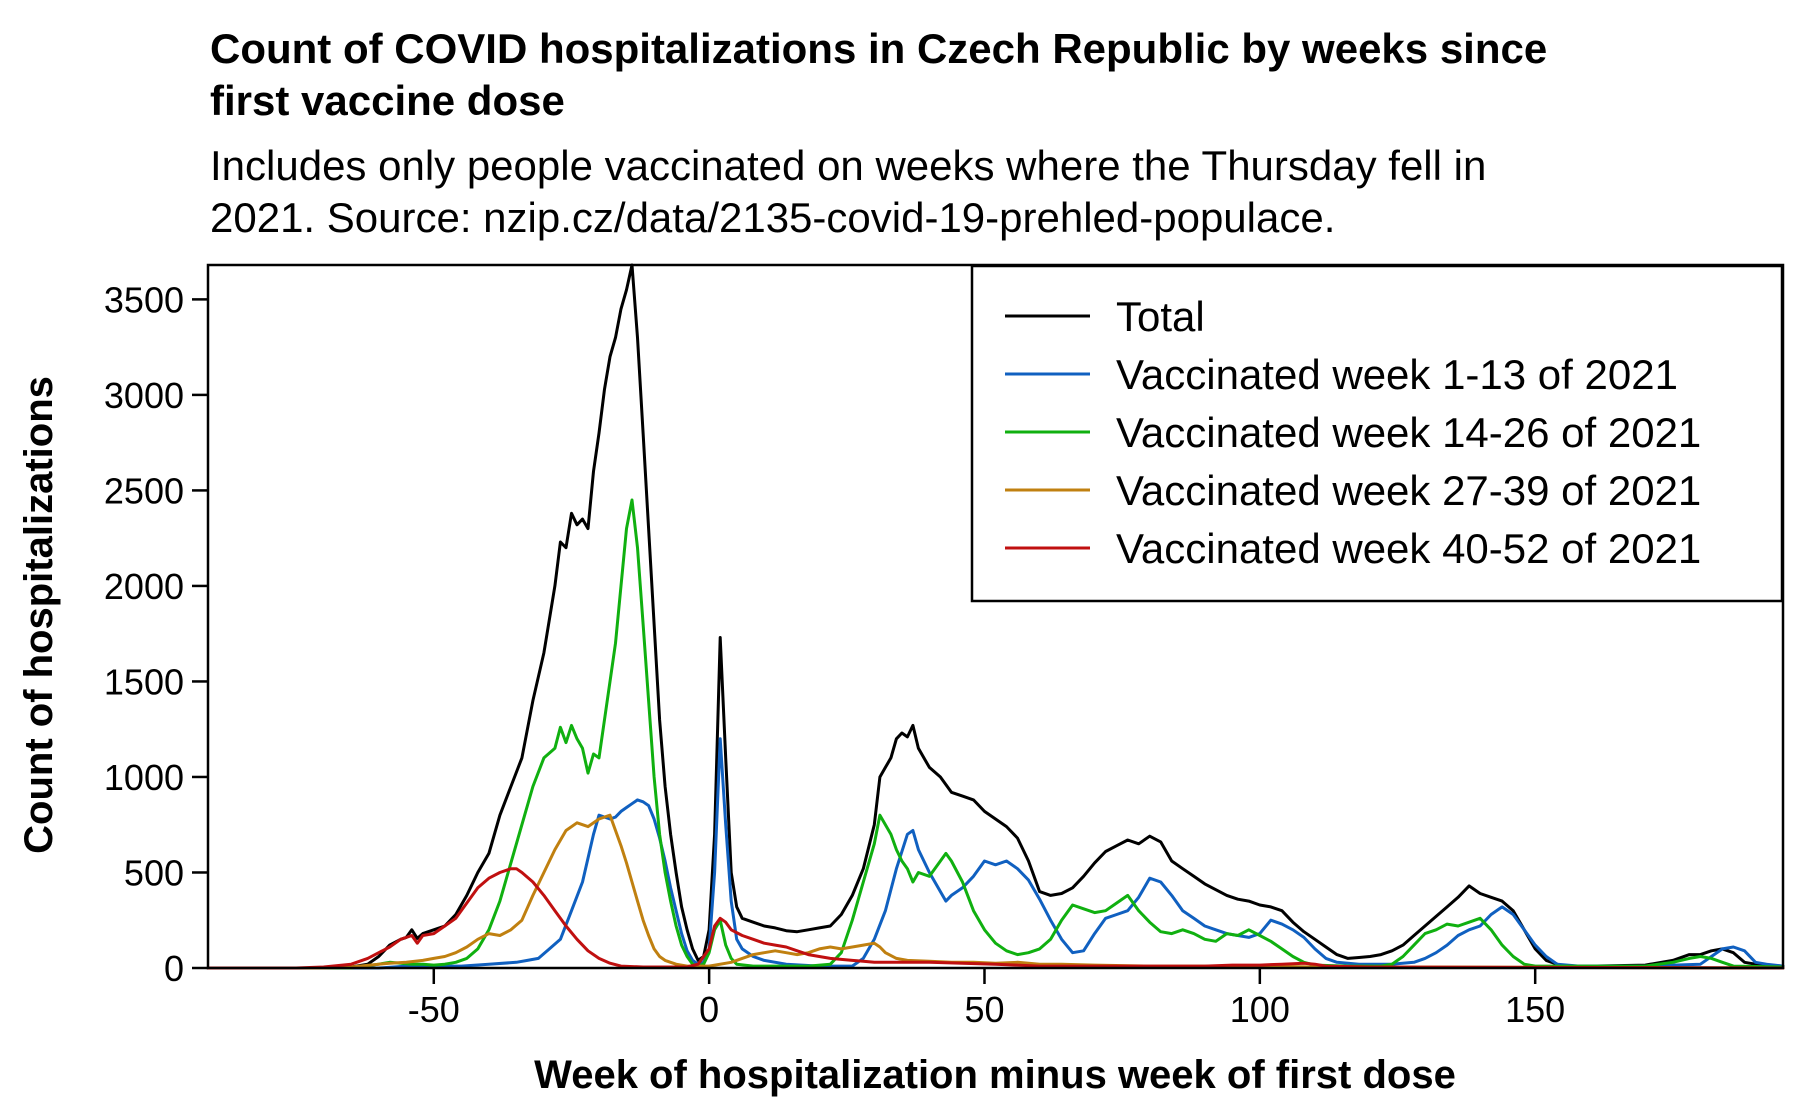  Describe the element at coordinates (154, 872) in the screenshot. I see `y-tick-label: 500` at that location.